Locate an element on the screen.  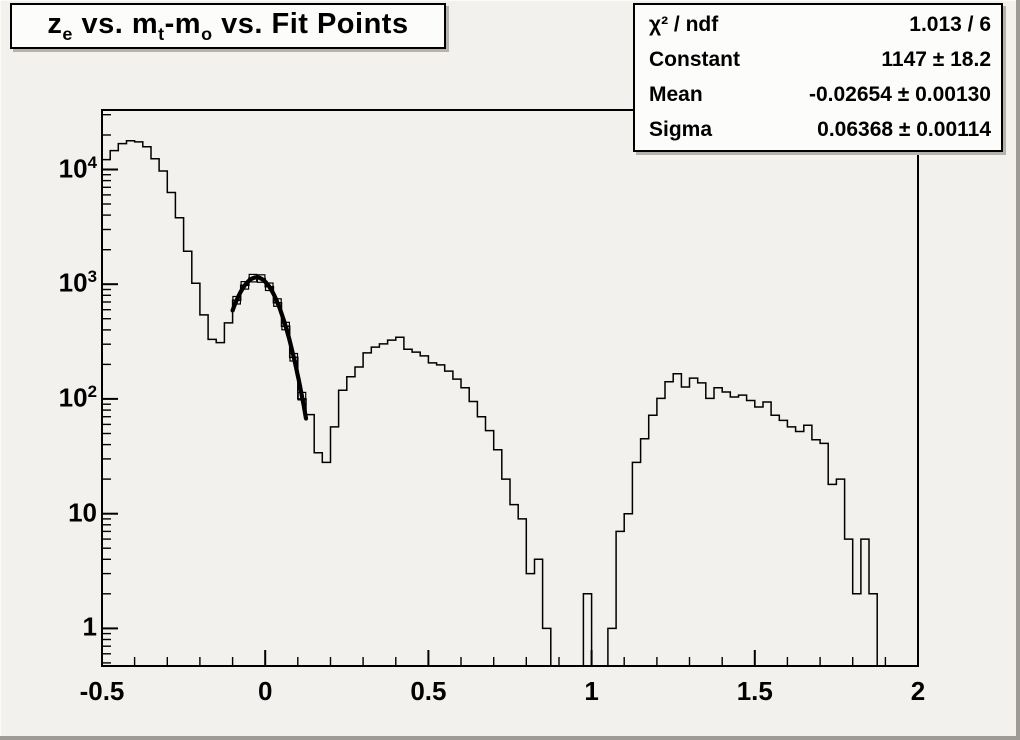
title-subscript: o is located at coordinates (207, 33).